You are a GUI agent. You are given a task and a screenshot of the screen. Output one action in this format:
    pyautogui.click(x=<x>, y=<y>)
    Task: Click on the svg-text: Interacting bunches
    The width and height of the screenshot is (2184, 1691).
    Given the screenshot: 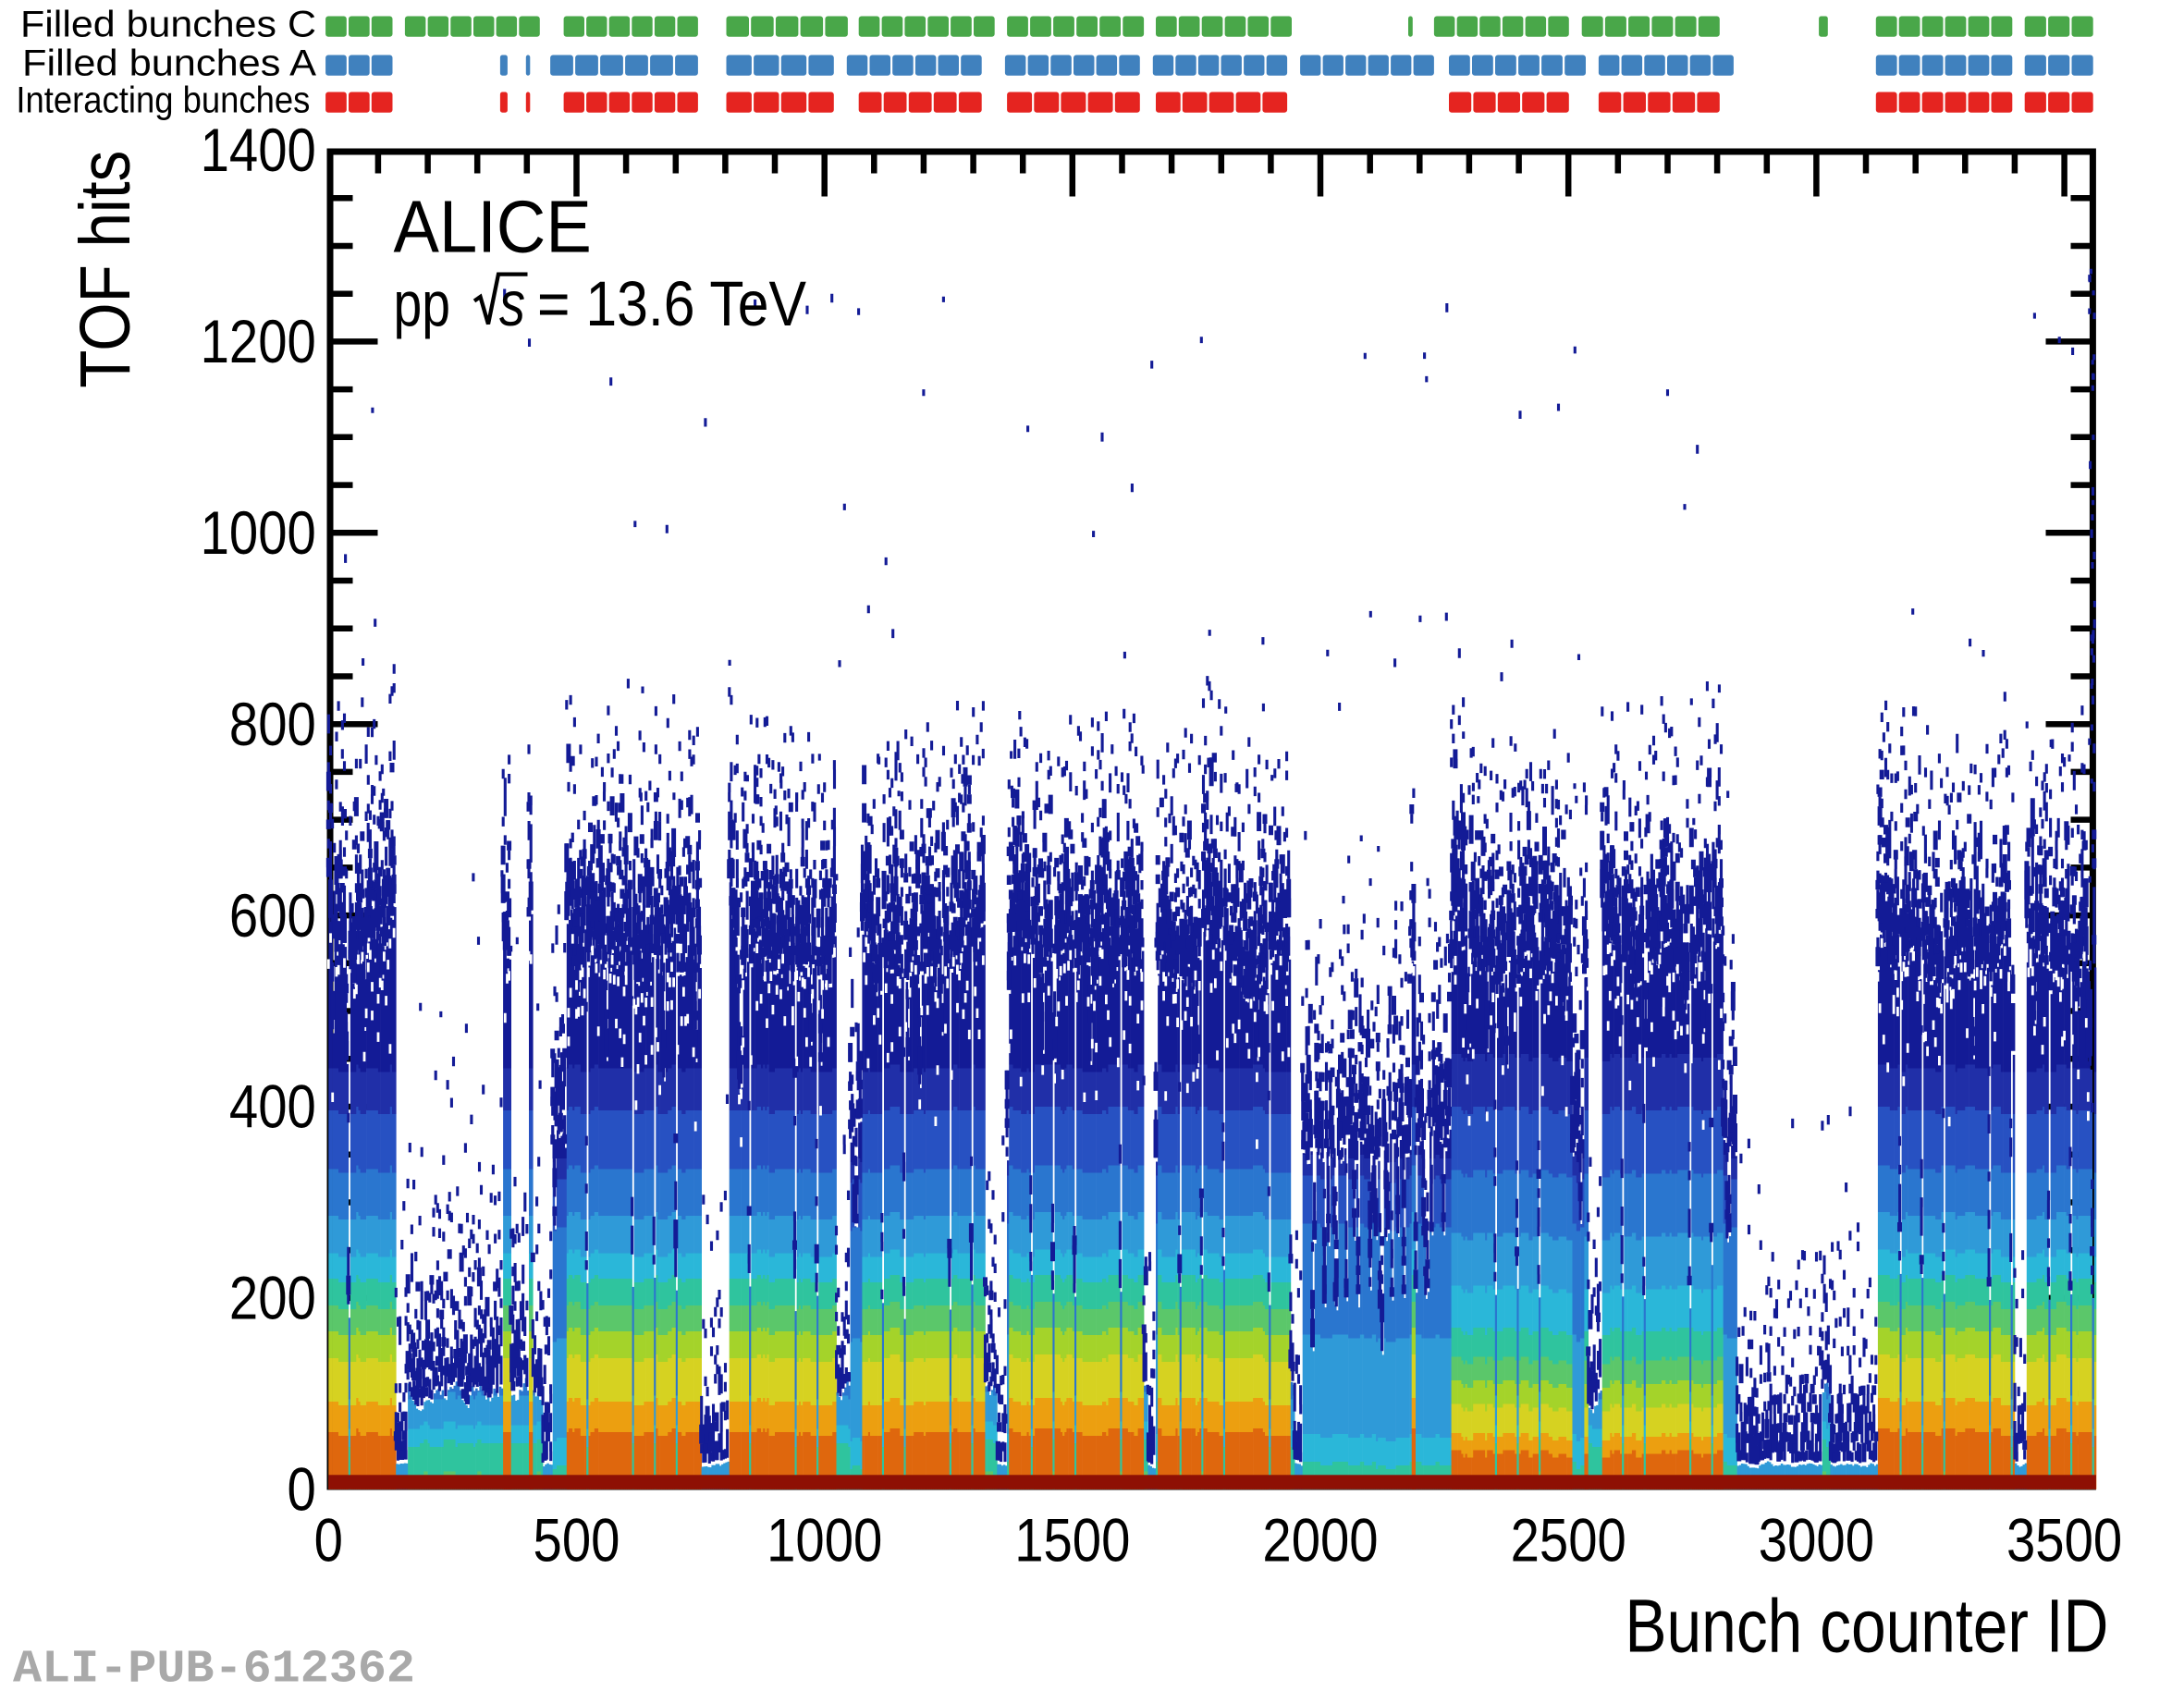 What is the action you would take?
    pyautogui.click(x=163, y=100)
    